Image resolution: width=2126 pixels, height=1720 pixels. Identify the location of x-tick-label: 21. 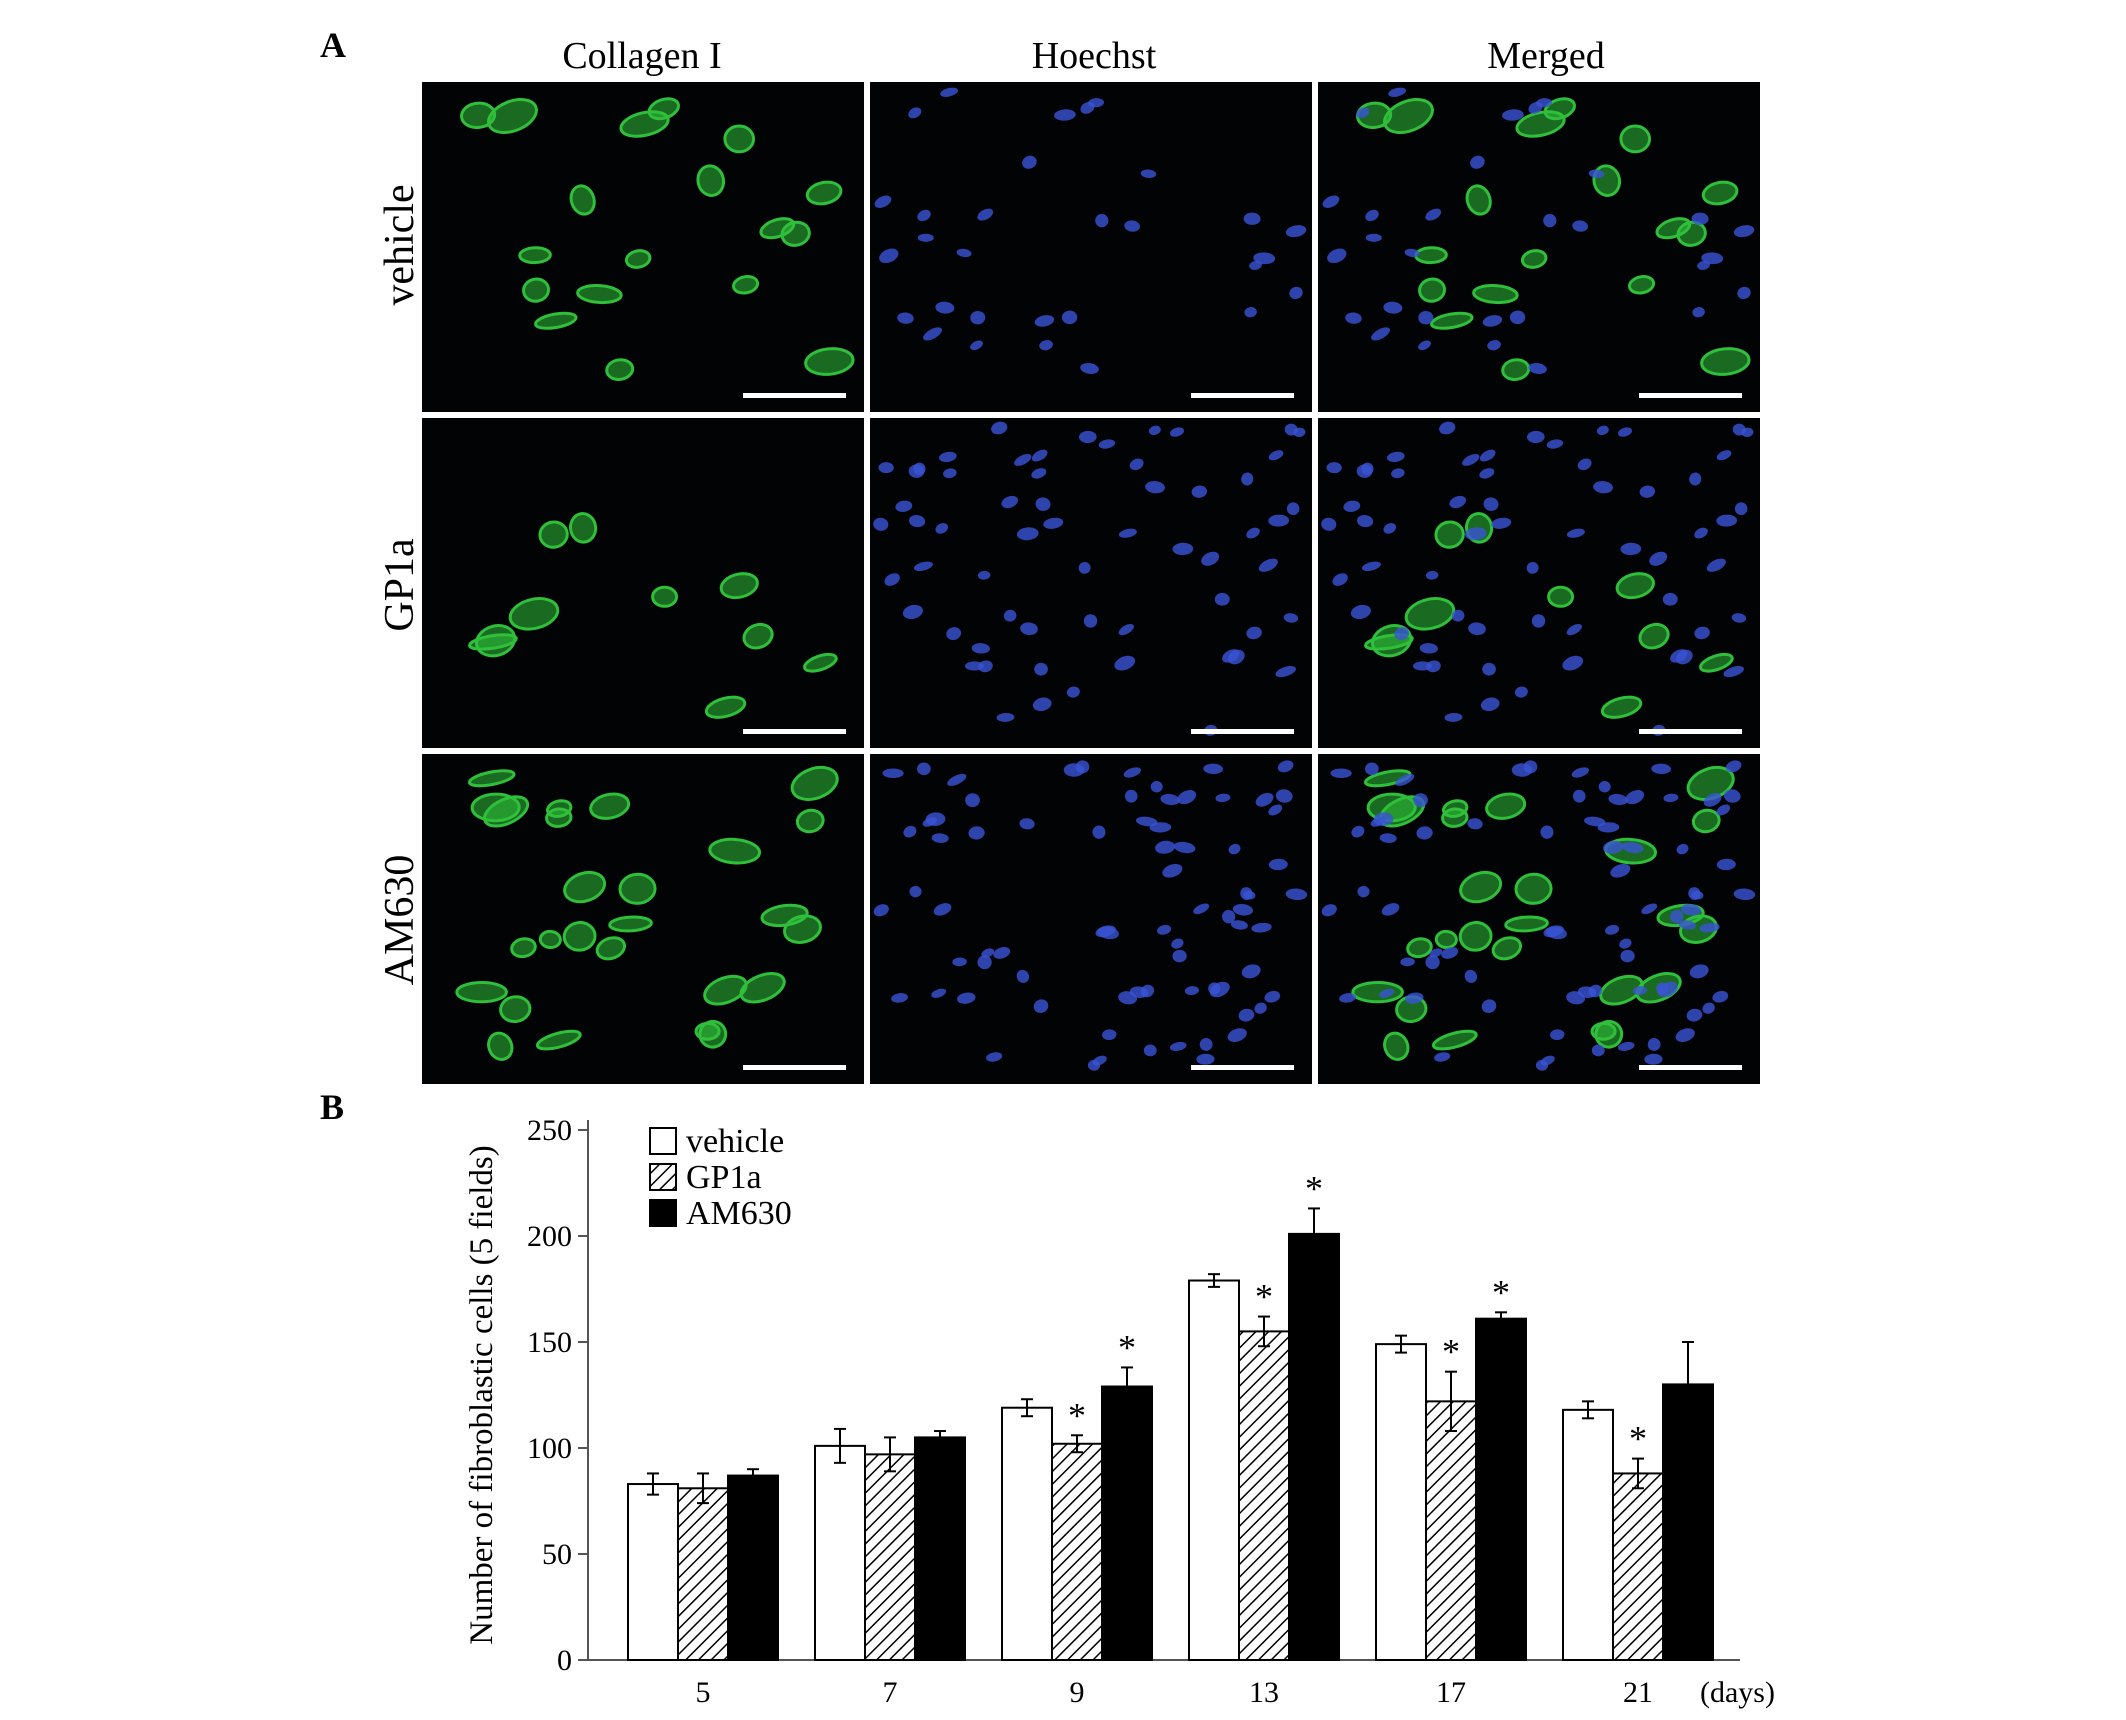
(1638, 1692).